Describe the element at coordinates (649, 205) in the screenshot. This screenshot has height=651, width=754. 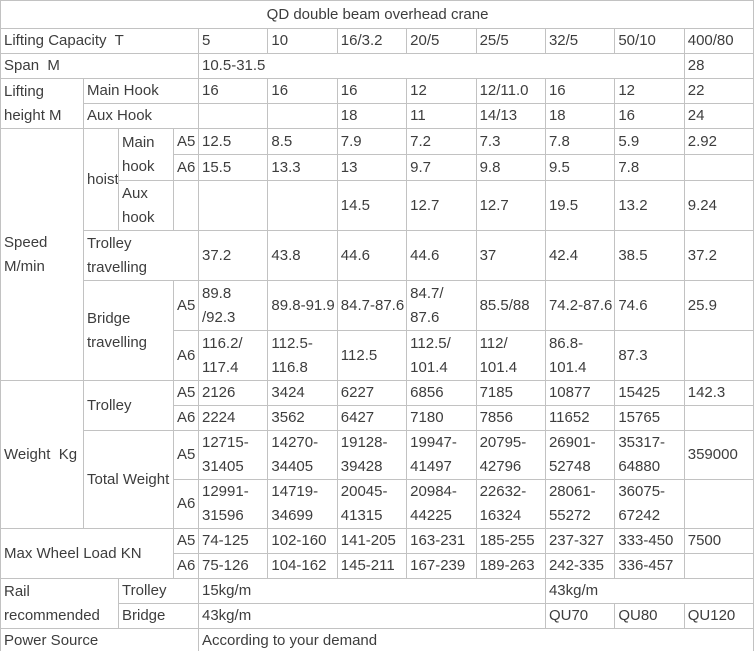
I see `data-cell: 13.2` at that location.